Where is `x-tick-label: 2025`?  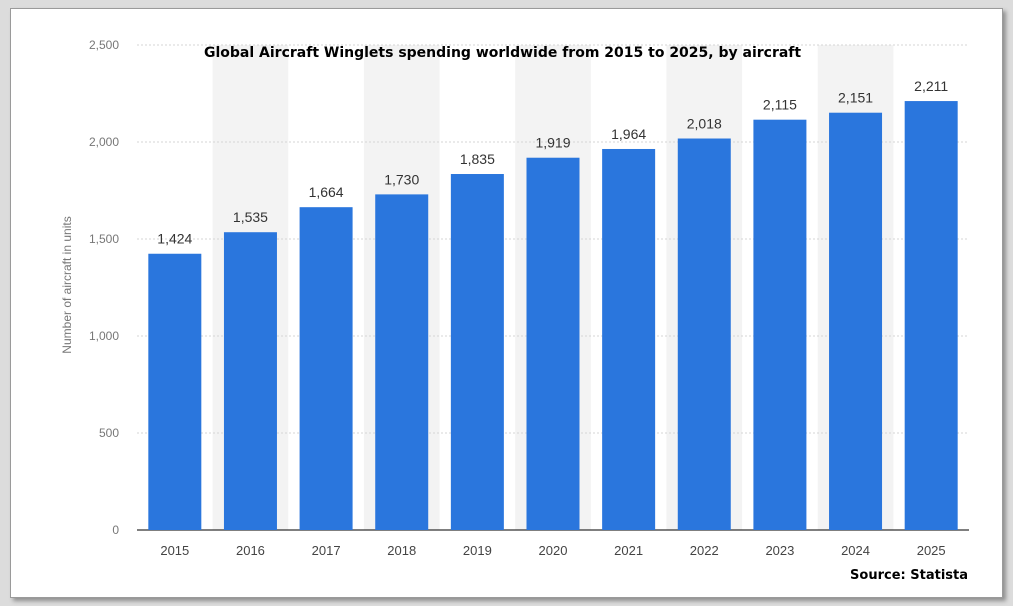
x-tick-label: 2025 is located at coordinates (931, 550).